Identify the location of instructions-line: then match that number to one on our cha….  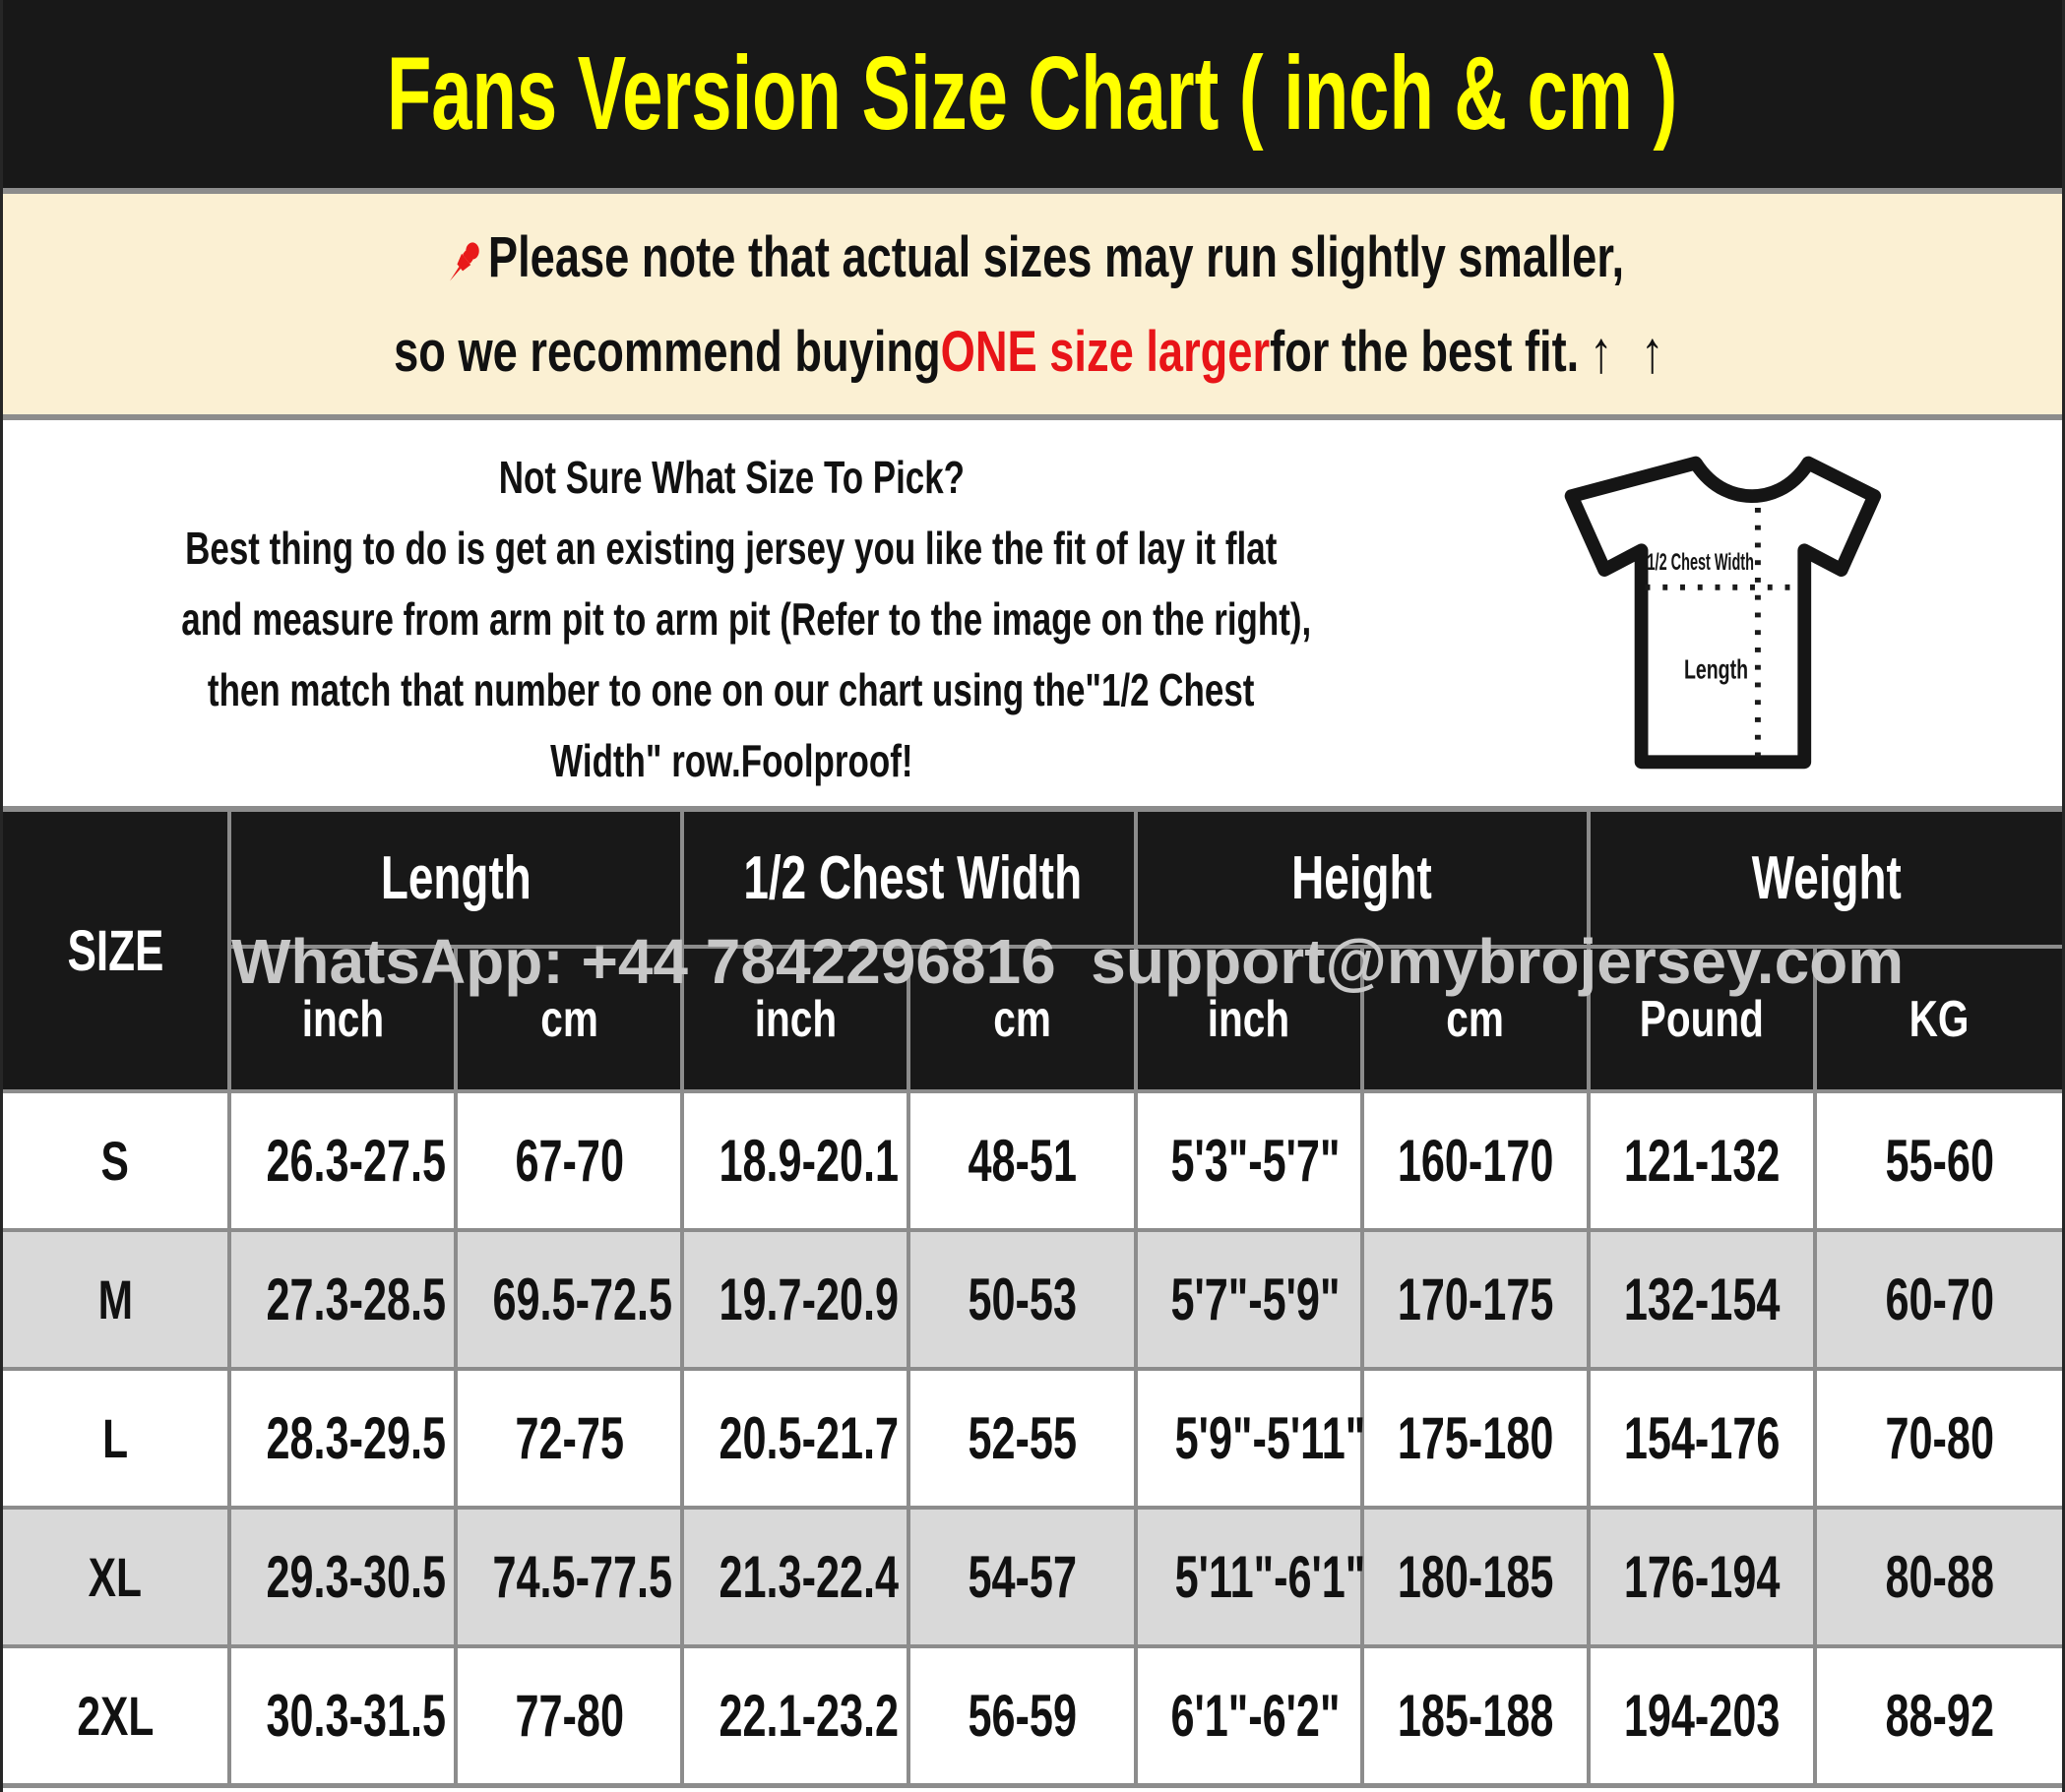
(732, 690).